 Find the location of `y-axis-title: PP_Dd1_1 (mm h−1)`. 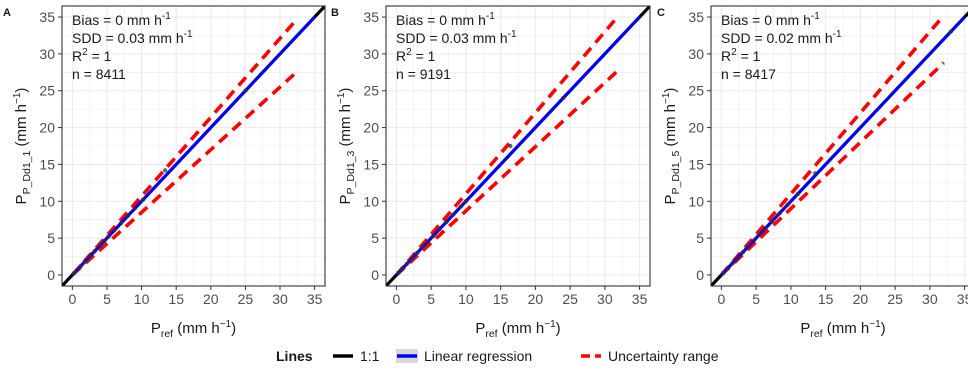

y-axis-title: PP_Dd1_1 (mm h−1) is located at coordinates (22, 146).